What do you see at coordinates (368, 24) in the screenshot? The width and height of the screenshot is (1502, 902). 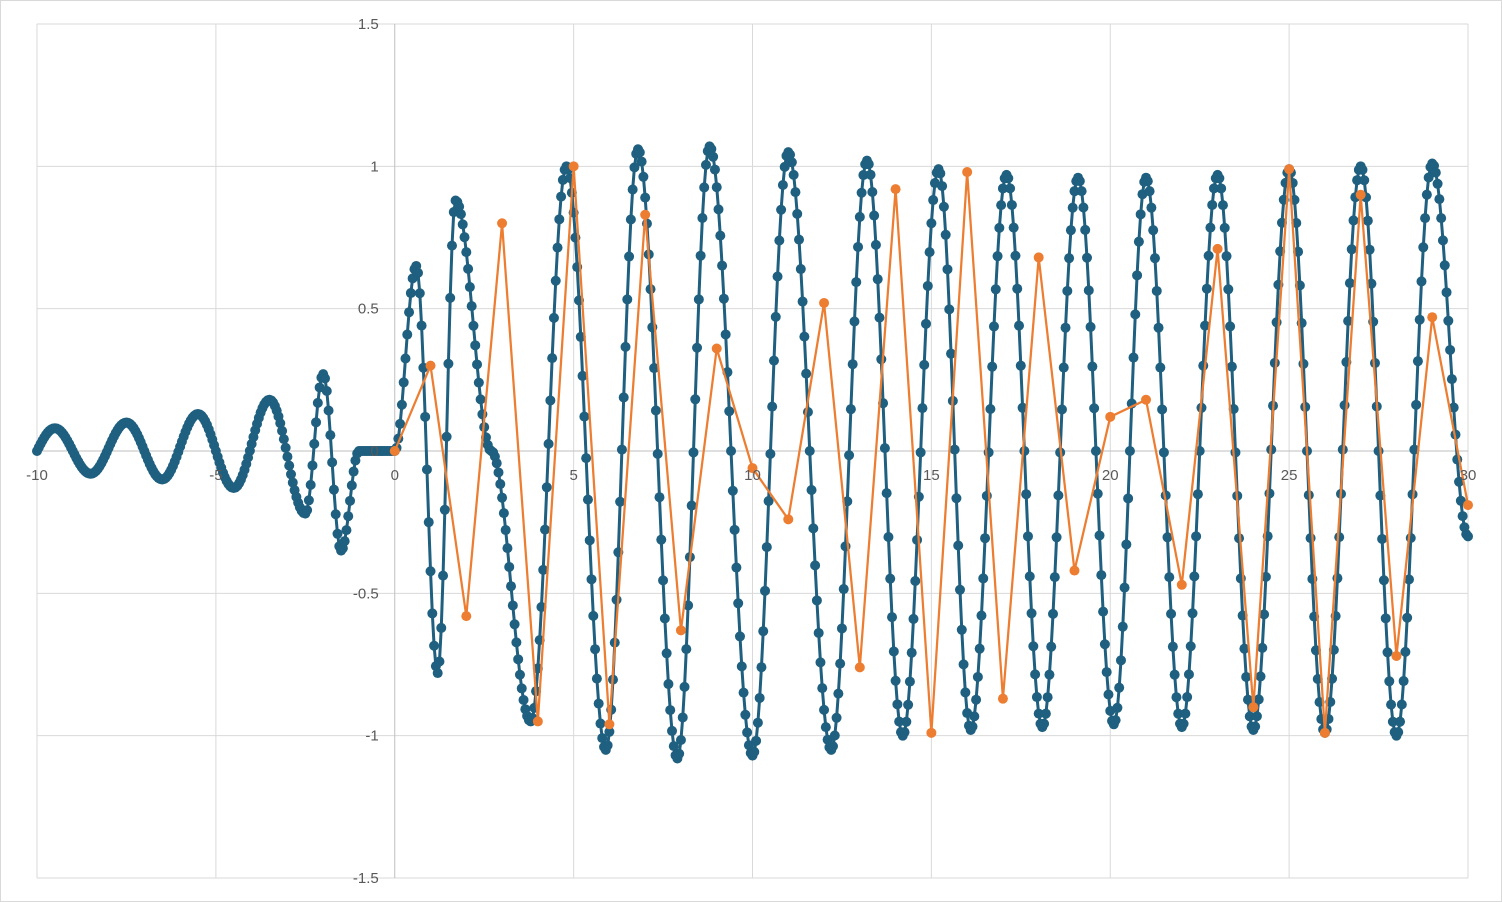 I see `y-tick-label: 1.5` at bounding box center [368, 24].